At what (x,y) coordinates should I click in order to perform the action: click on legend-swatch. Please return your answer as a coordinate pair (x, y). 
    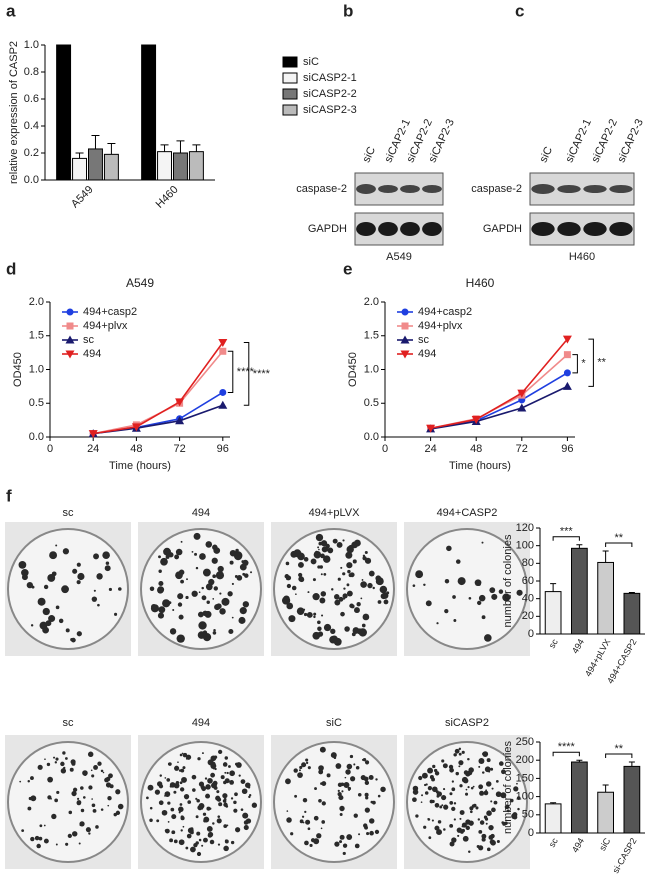
    Looking at the image, I should click on (290, 62).